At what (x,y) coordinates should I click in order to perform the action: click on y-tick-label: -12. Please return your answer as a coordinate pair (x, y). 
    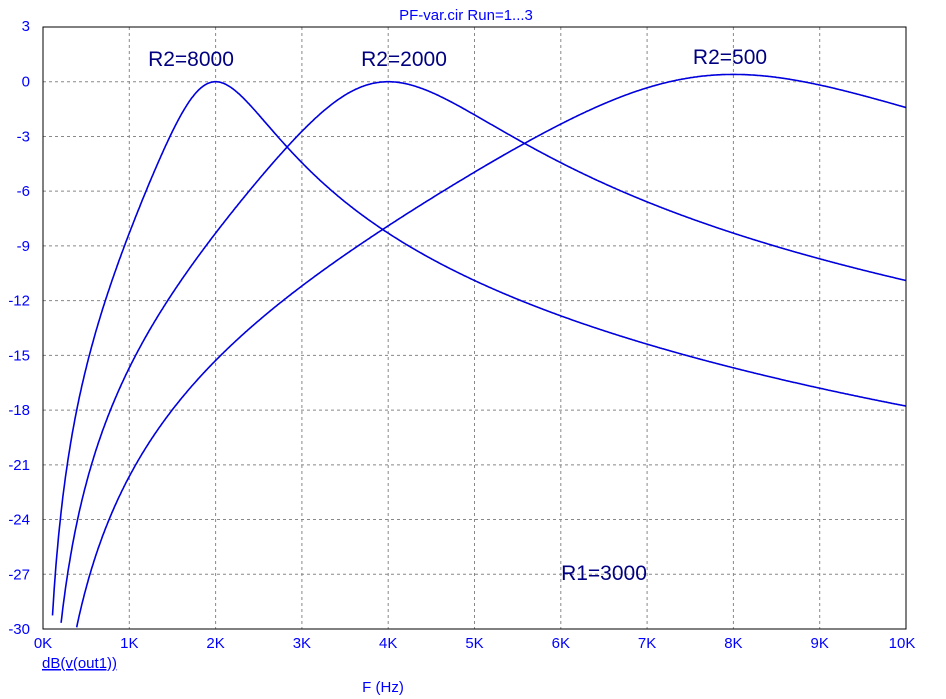
    Looking at the image, I should click on (19, 301).